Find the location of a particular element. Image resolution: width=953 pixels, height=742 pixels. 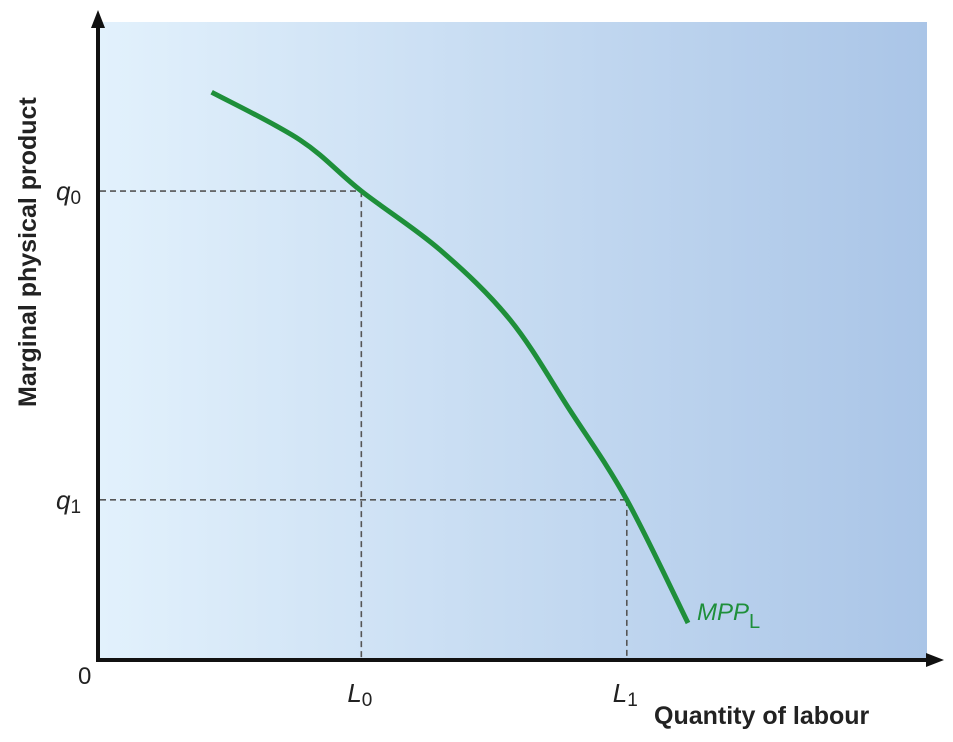

q0-tick-label: q0 is located at coordinates (68, 192).